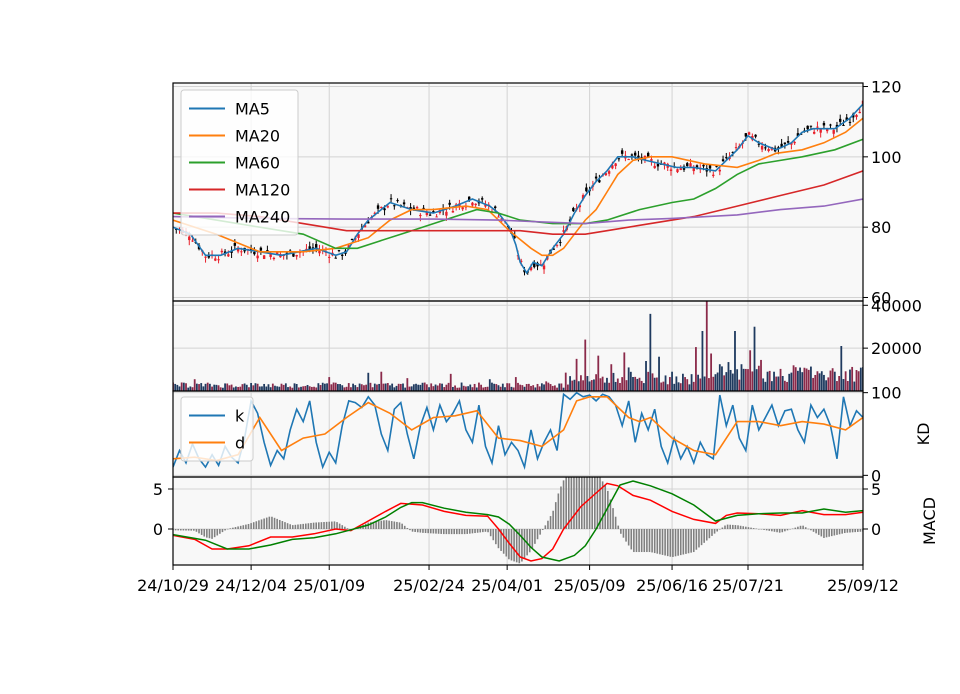  What do you see at coordinates (518, 521) in the screenshot?
I see `macd-panel-frame` at bounding box center [518, 521].